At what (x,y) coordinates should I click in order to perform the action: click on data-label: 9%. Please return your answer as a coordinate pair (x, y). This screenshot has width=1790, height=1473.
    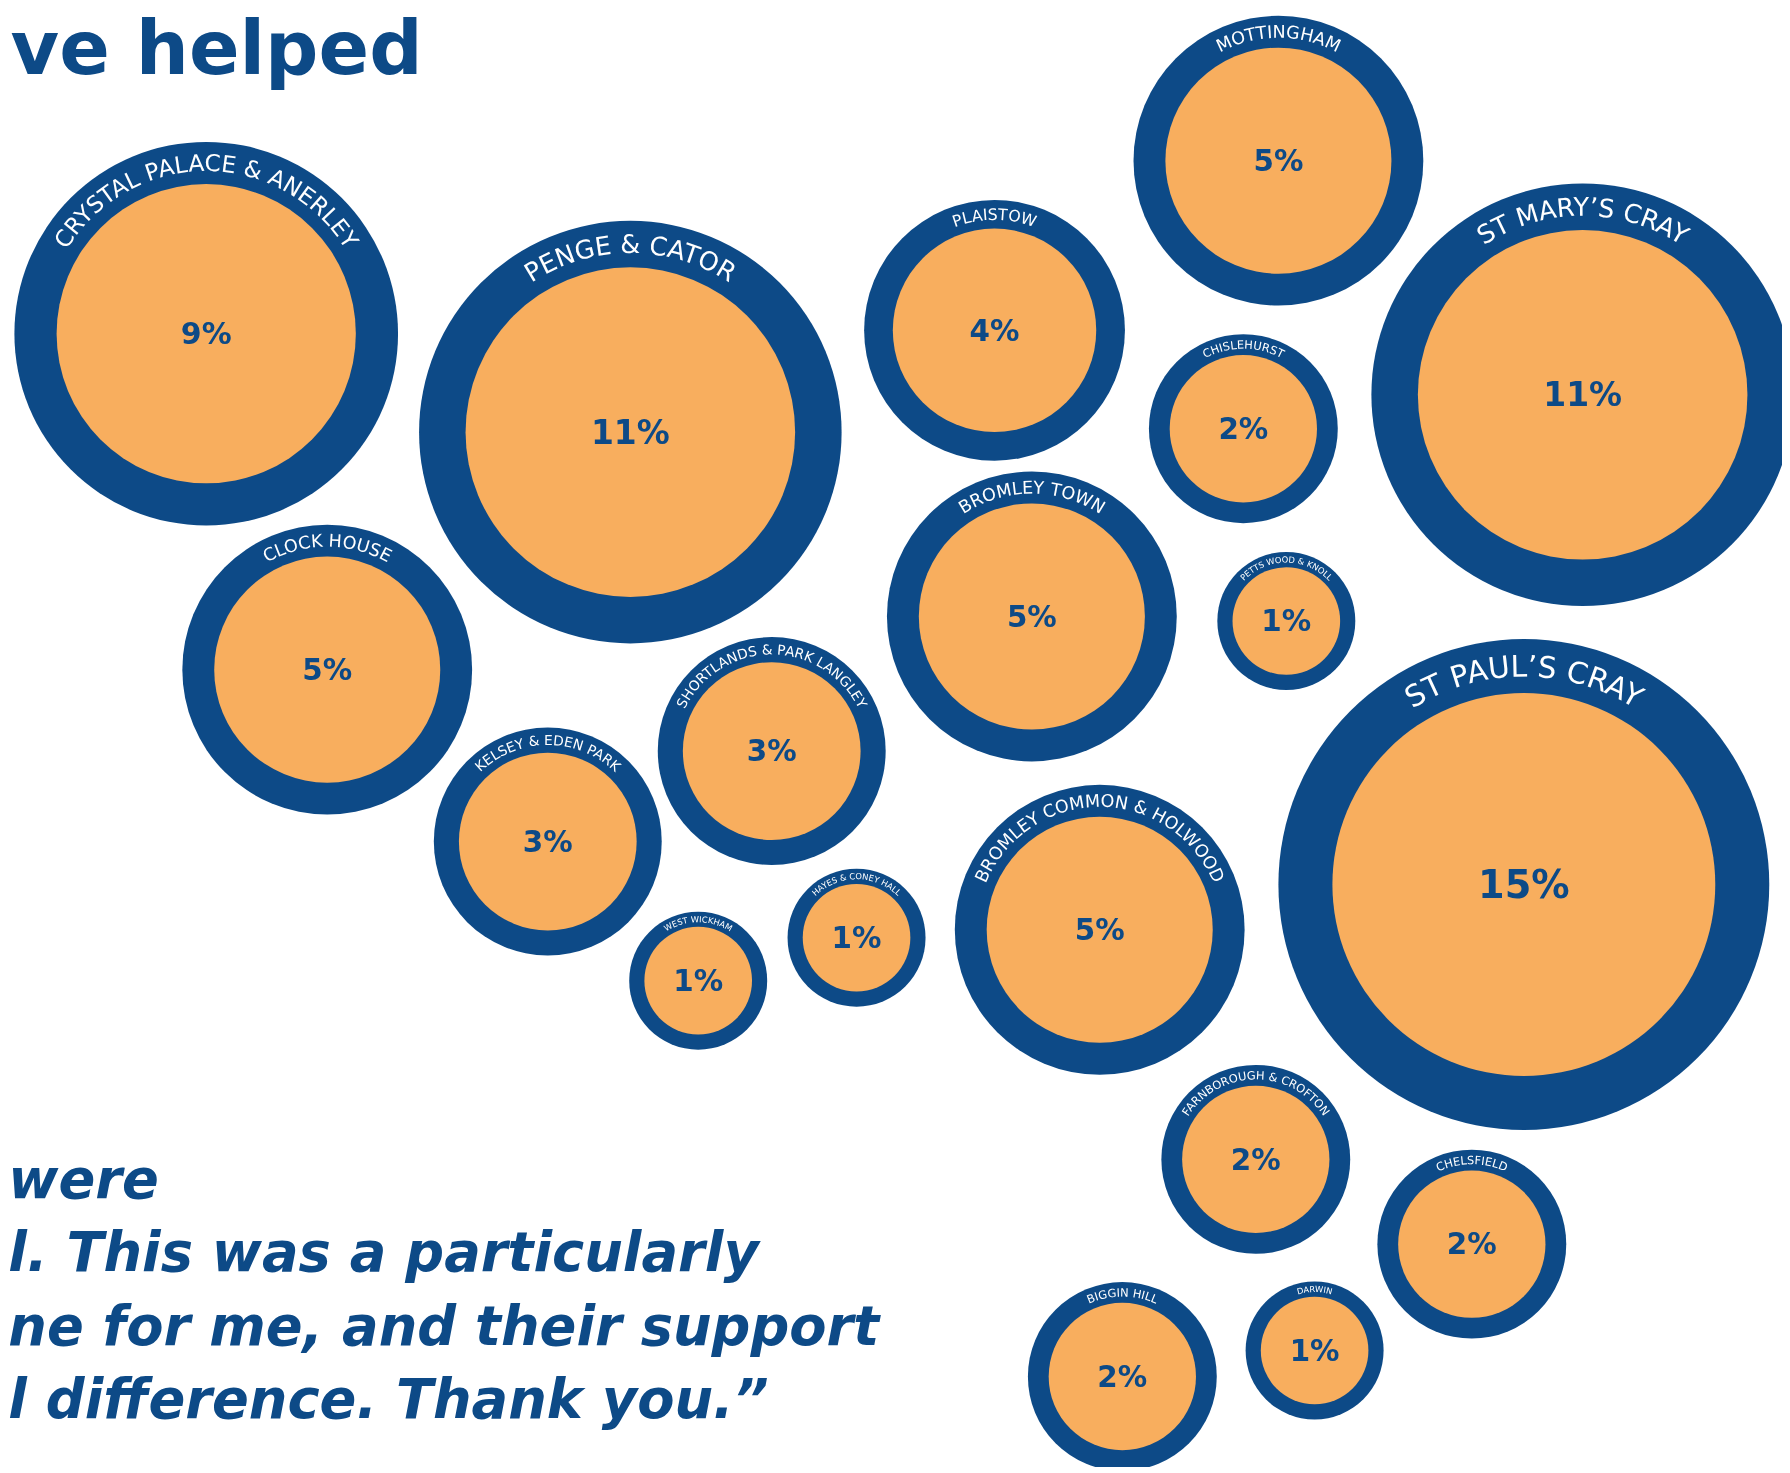
    Looking at the image, I should click on (206, 334).